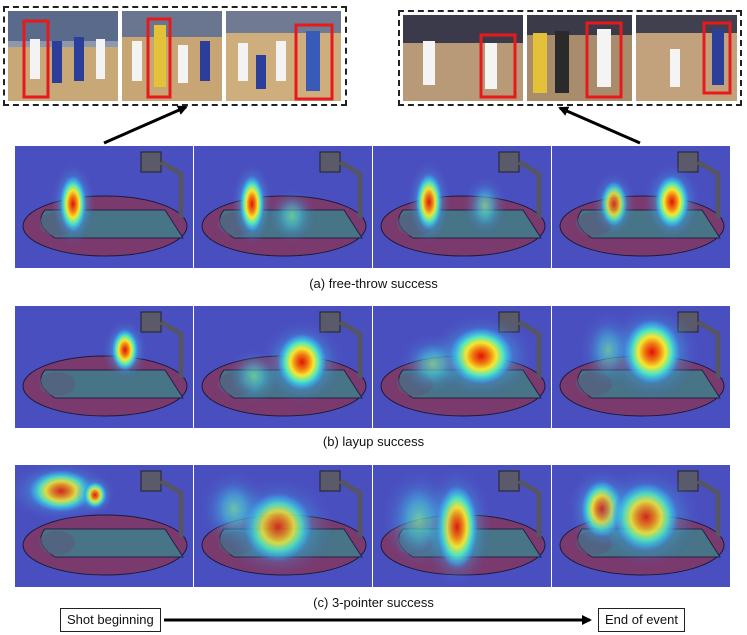 This screenshot has height=635, width=747. I want to click on heatmap-layup-t2, so click(283, 367).